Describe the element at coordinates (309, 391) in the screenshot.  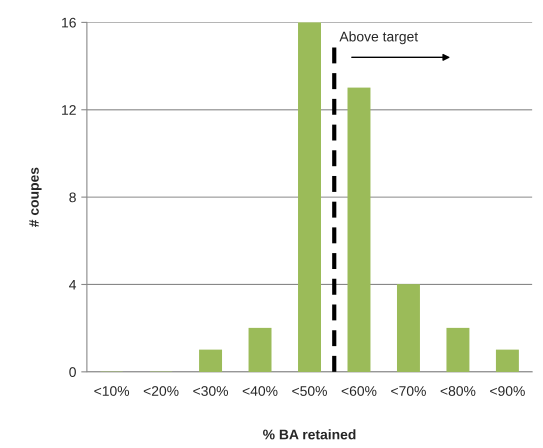
I see `x-tick-label: <50%` at that location.